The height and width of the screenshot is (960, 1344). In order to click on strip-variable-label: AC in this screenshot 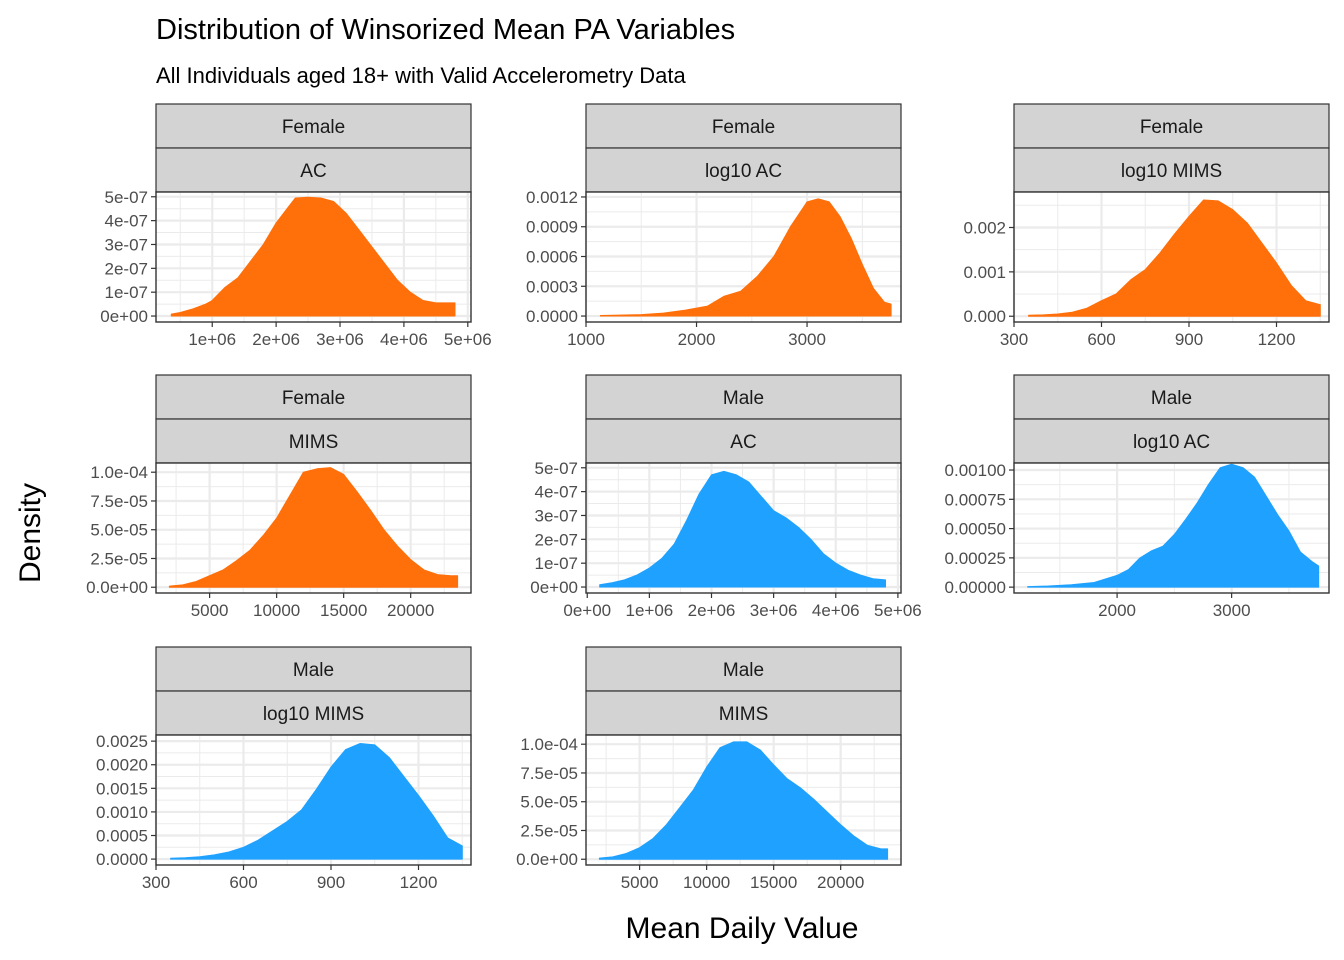, I will do `click(313, 171)`.